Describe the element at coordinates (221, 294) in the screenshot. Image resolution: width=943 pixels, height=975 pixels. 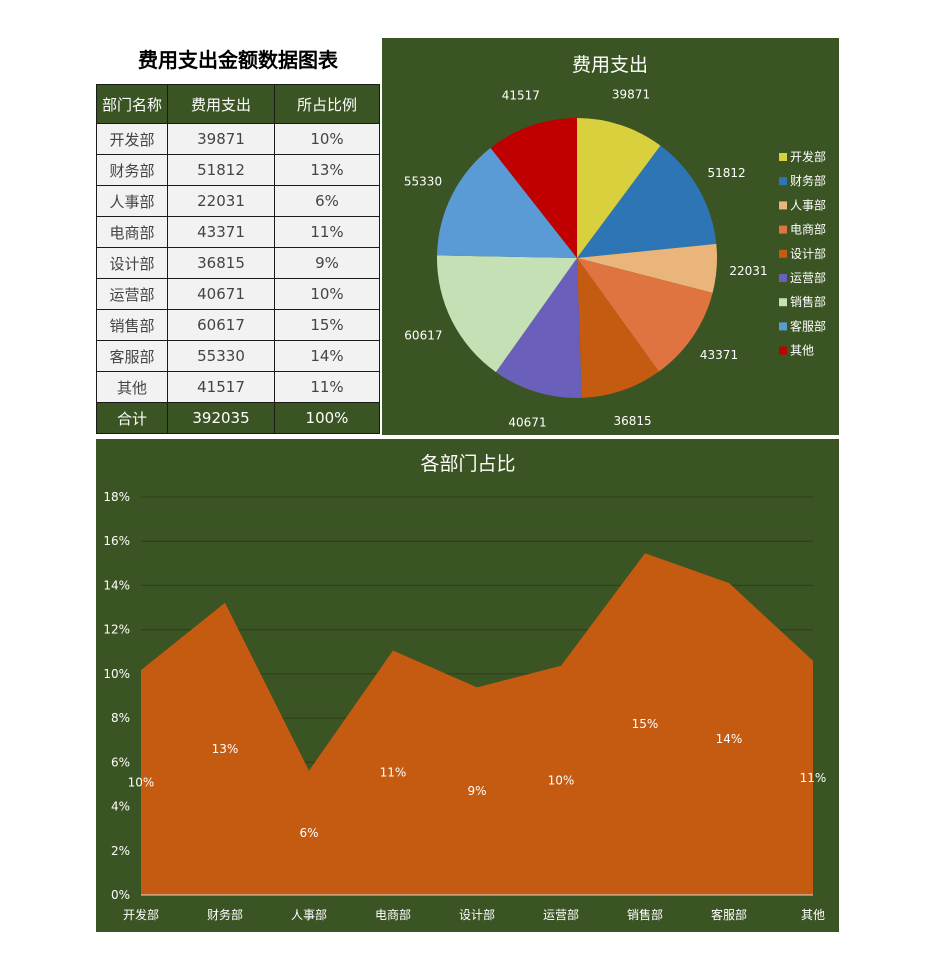
I see `cell-amount: 40671` at that location.